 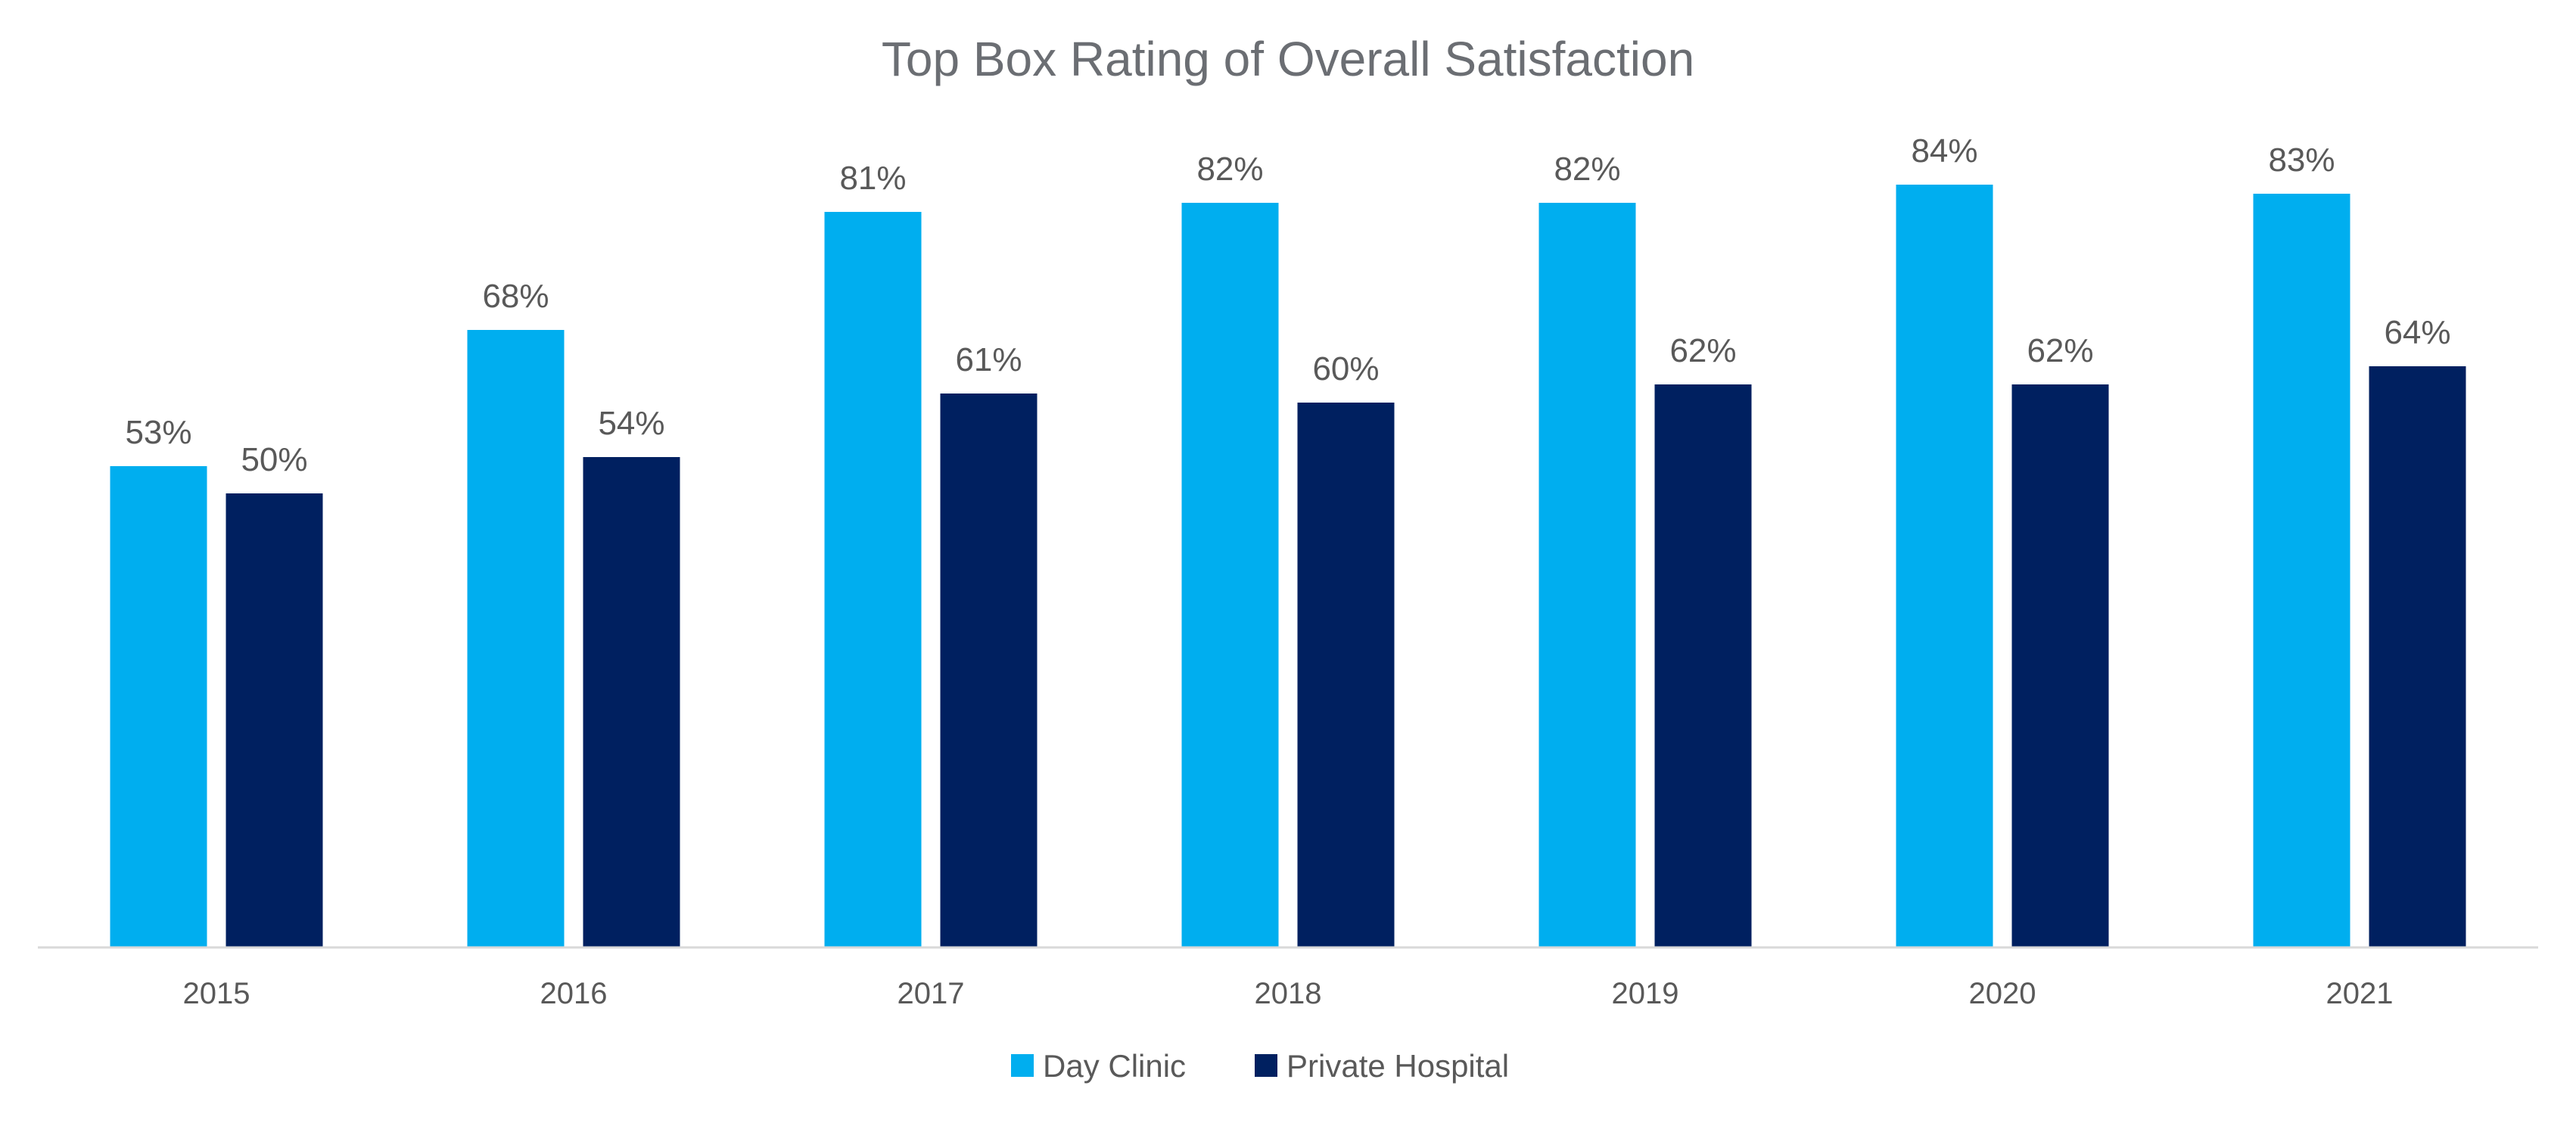 I want to click on bar-private-hospital-2021, so click(x=2418, y=656).